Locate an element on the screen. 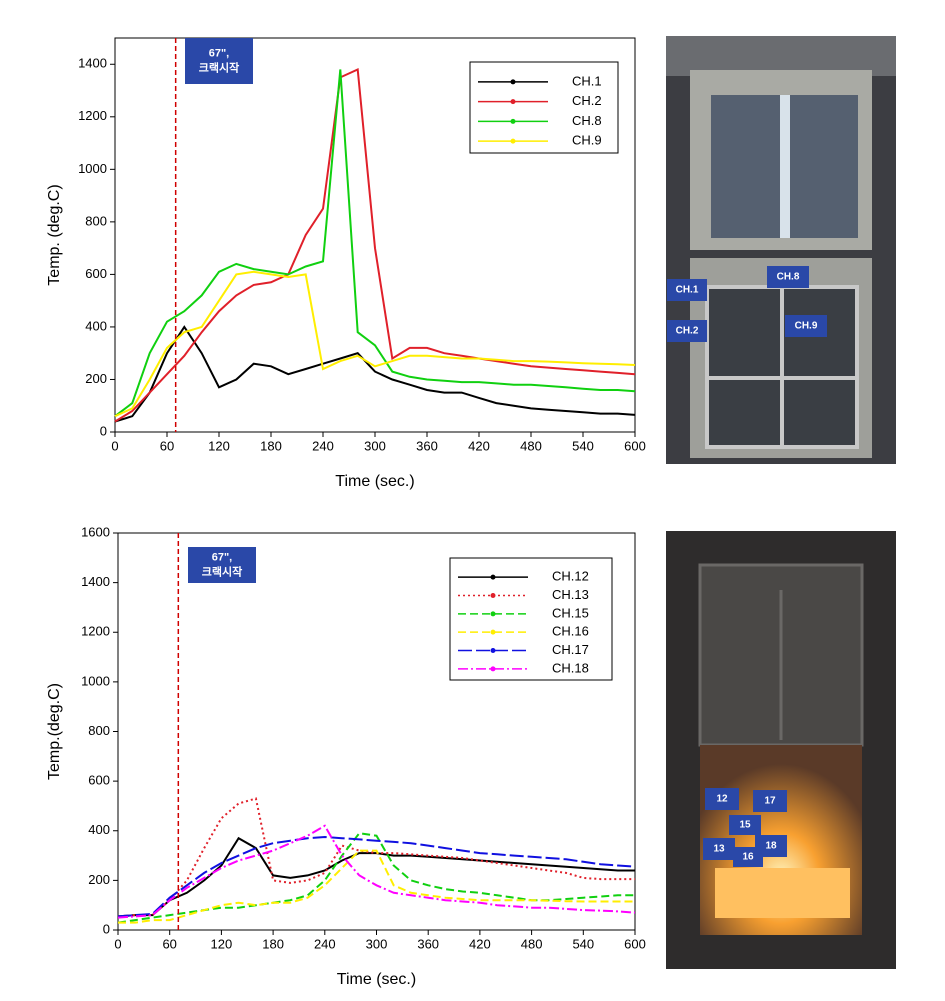 This screenshot has height=1001, width=945. channel-label: CH.1 is located at coordinates (687, 290).